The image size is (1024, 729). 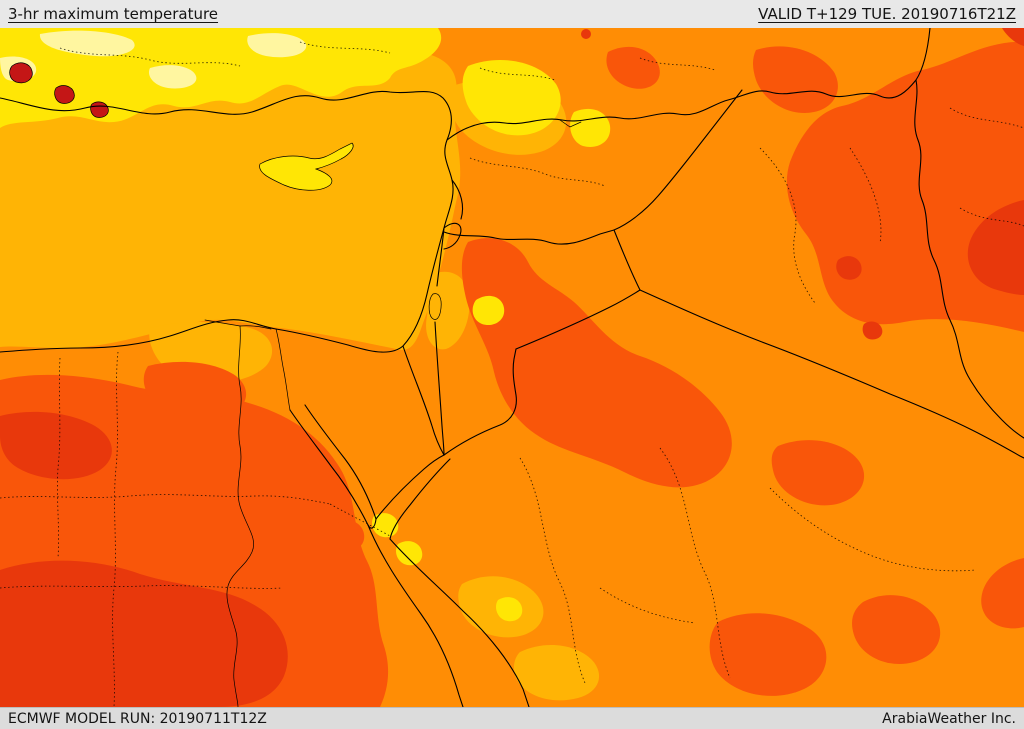 What do you see at coordinates (415, 615) in the screenshot?
I see `red-sea-west-shore` at bounding box center [415, 615].